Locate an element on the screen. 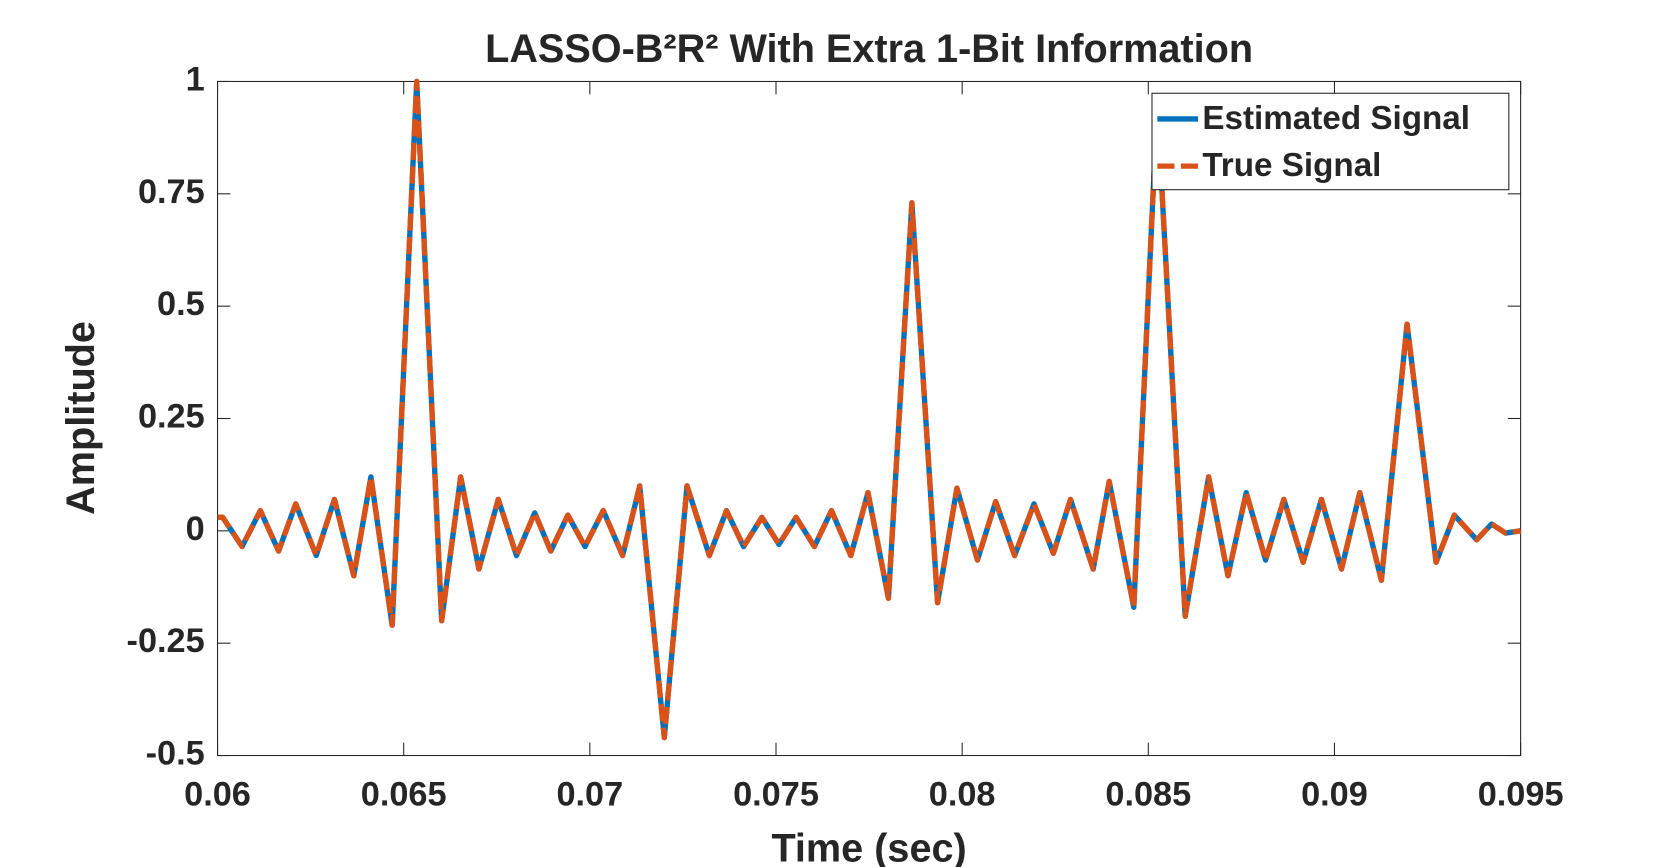  x-tick-label: 0.095 is located at coordinates (1521, 794).